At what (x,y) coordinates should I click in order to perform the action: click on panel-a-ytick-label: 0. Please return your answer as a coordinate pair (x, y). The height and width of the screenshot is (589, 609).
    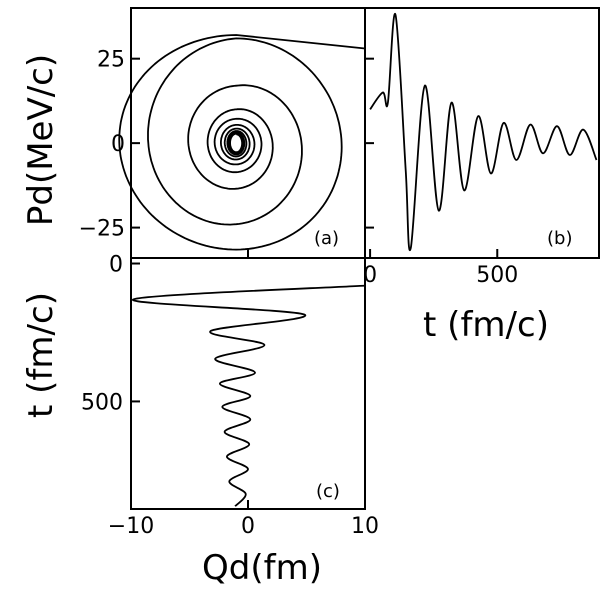
    Looking at the image, I should click on (118, 144).